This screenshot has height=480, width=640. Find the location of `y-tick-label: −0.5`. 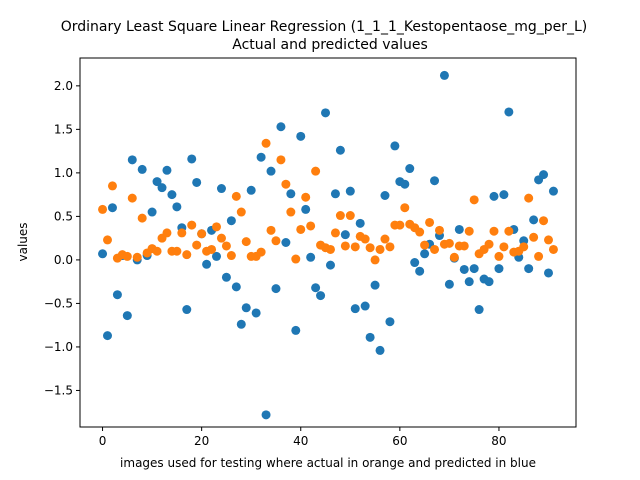

y-tick-label: −0.5 is located at coordinates (58, 303).